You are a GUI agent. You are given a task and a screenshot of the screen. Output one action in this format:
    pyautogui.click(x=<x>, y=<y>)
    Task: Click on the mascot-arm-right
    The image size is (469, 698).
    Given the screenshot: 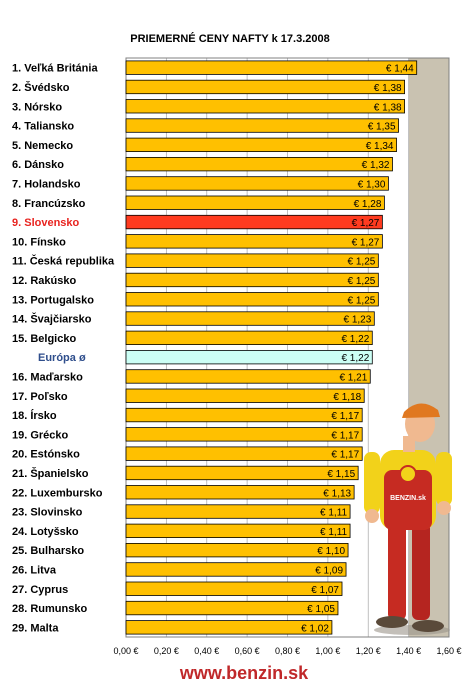 What is the action you would take?
    pyautogui.click(x=444, y=479)
    